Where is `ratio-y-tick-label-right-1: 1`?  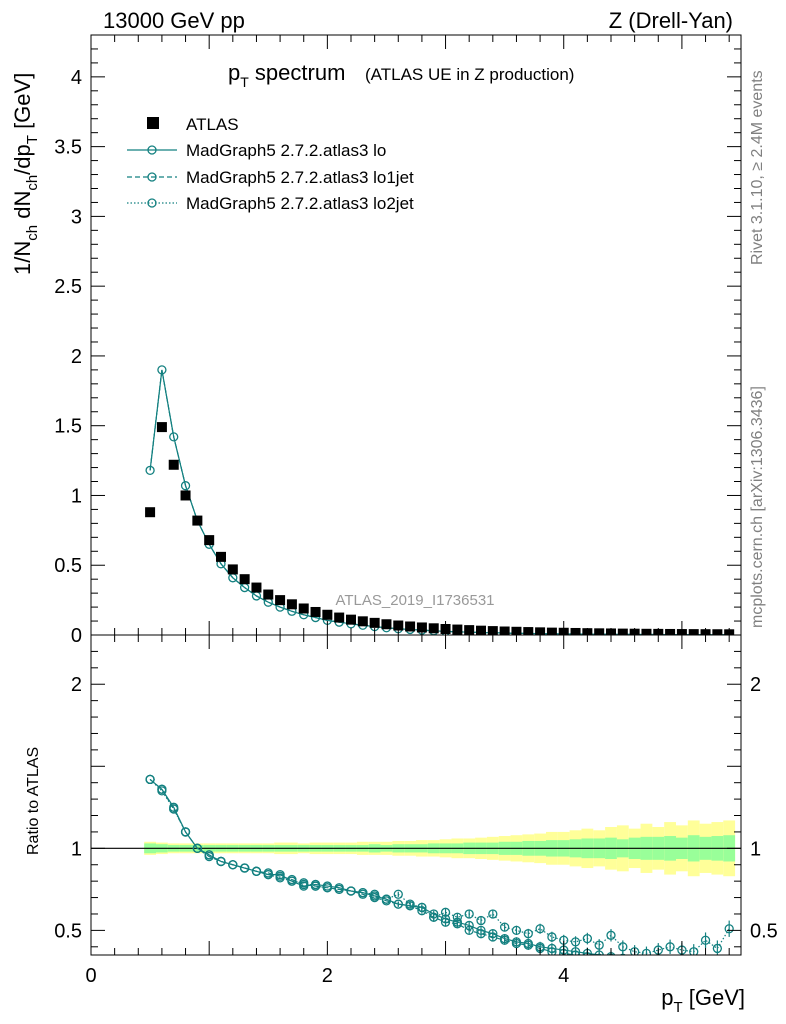
ratio-y-tick-label-right-1: 1 is located at coordinates (755, 849).